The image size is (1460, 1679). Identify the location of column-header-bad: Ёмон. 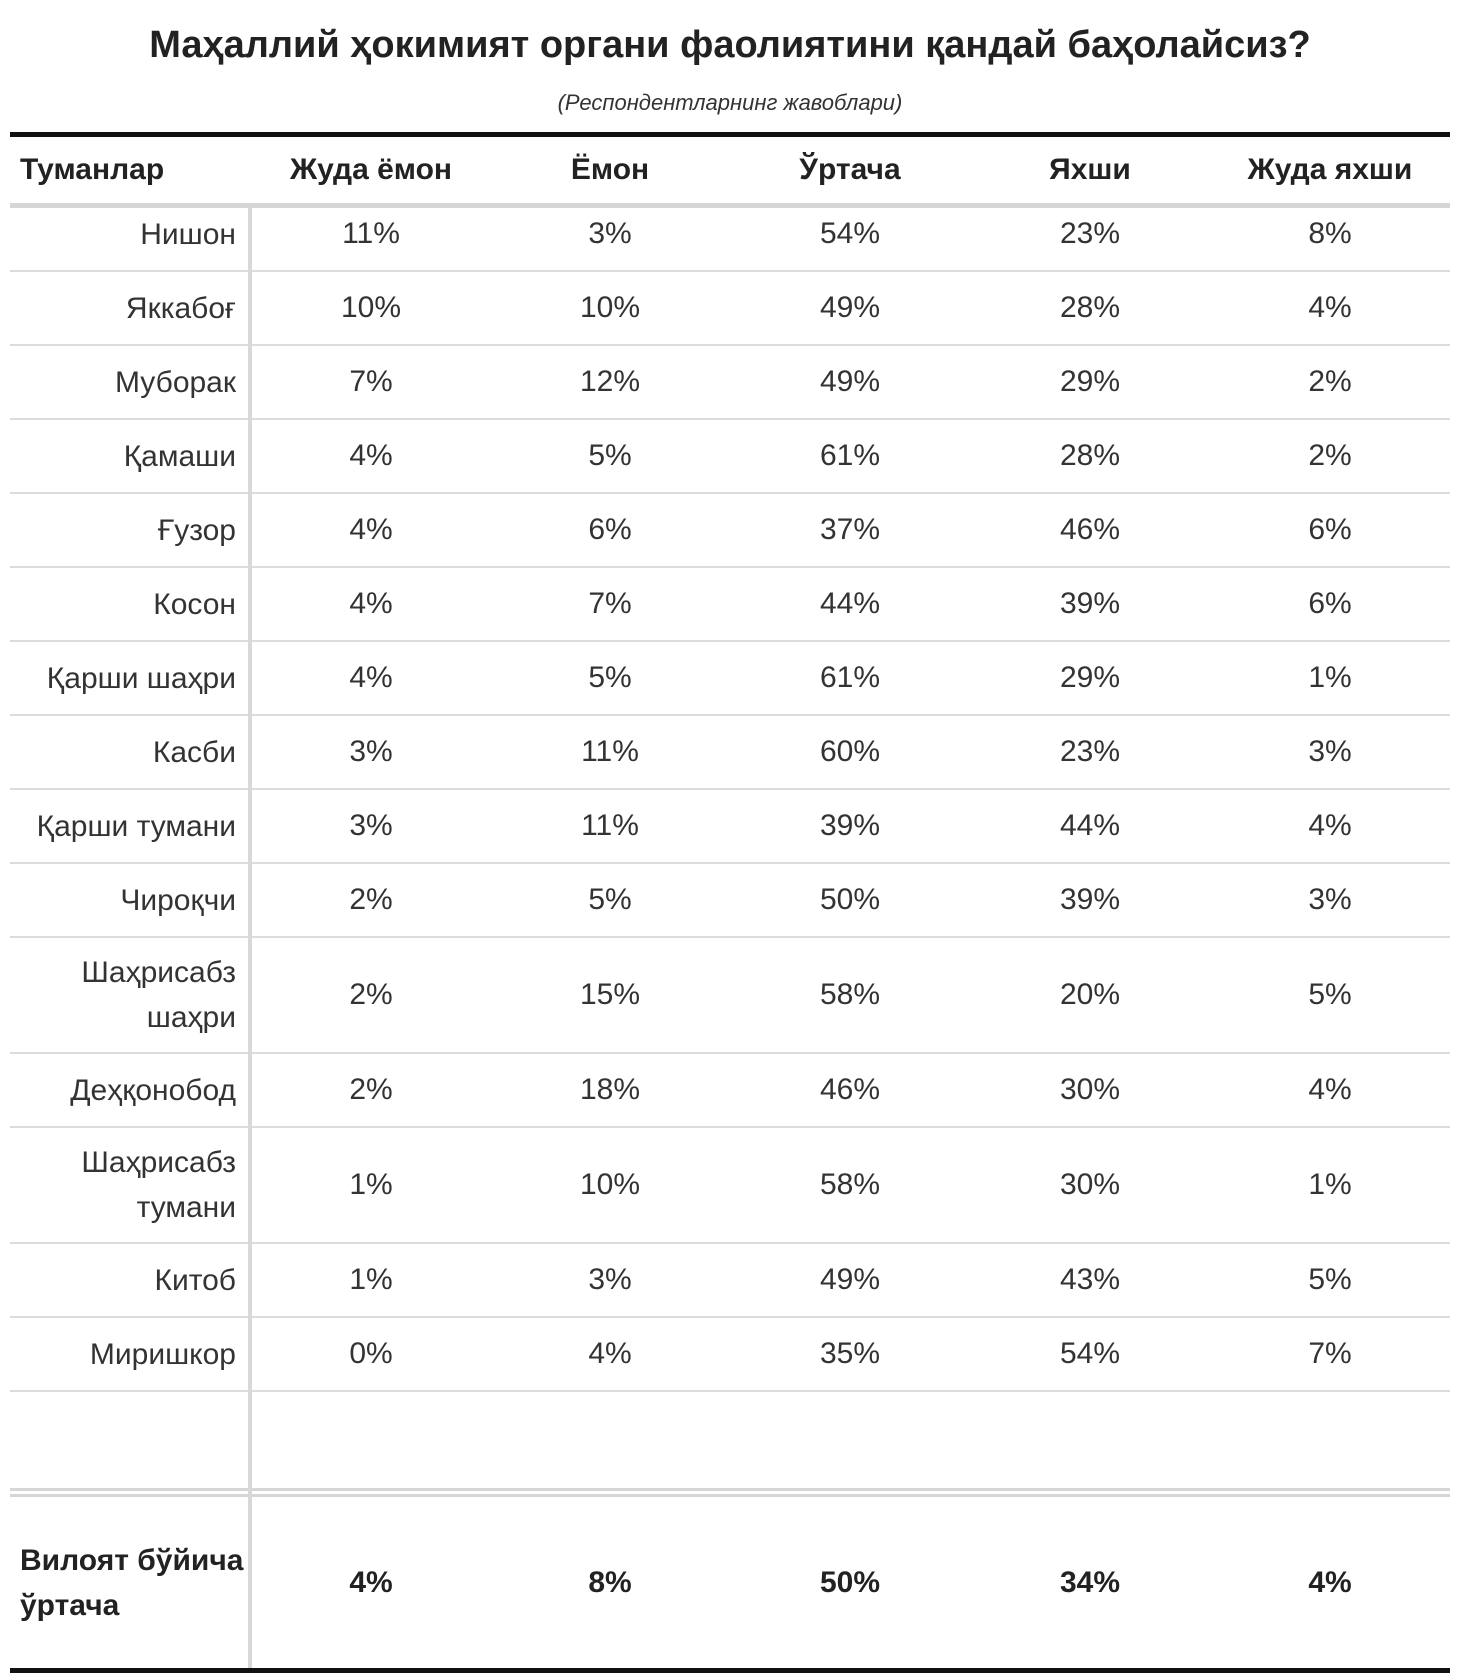
(610, 169).